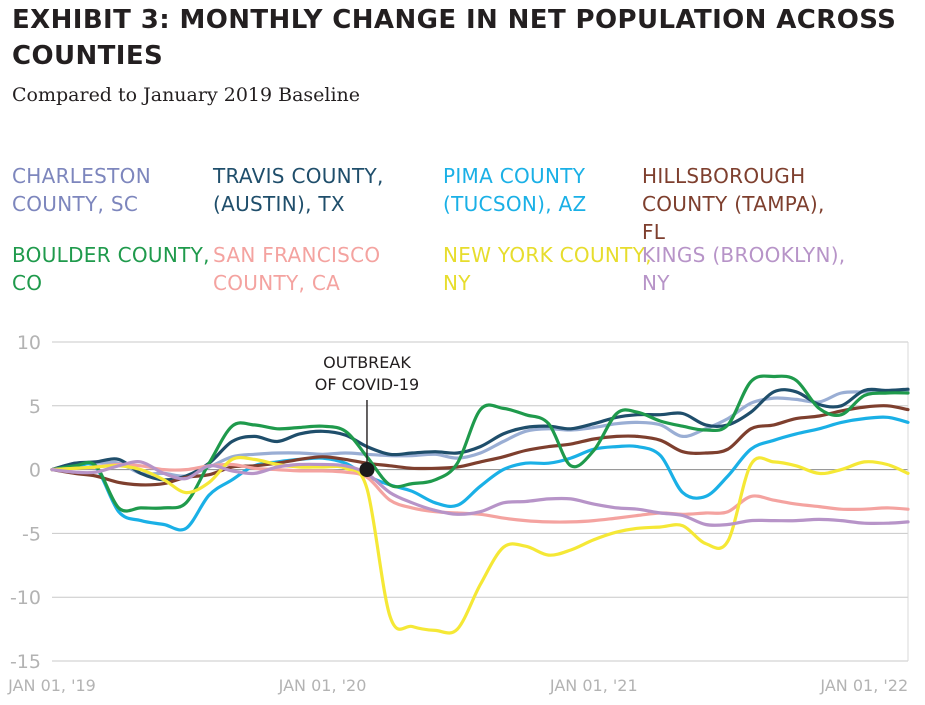  I want to click on legend-item: BOULDER COUNTY, CO, so click(111, 269).